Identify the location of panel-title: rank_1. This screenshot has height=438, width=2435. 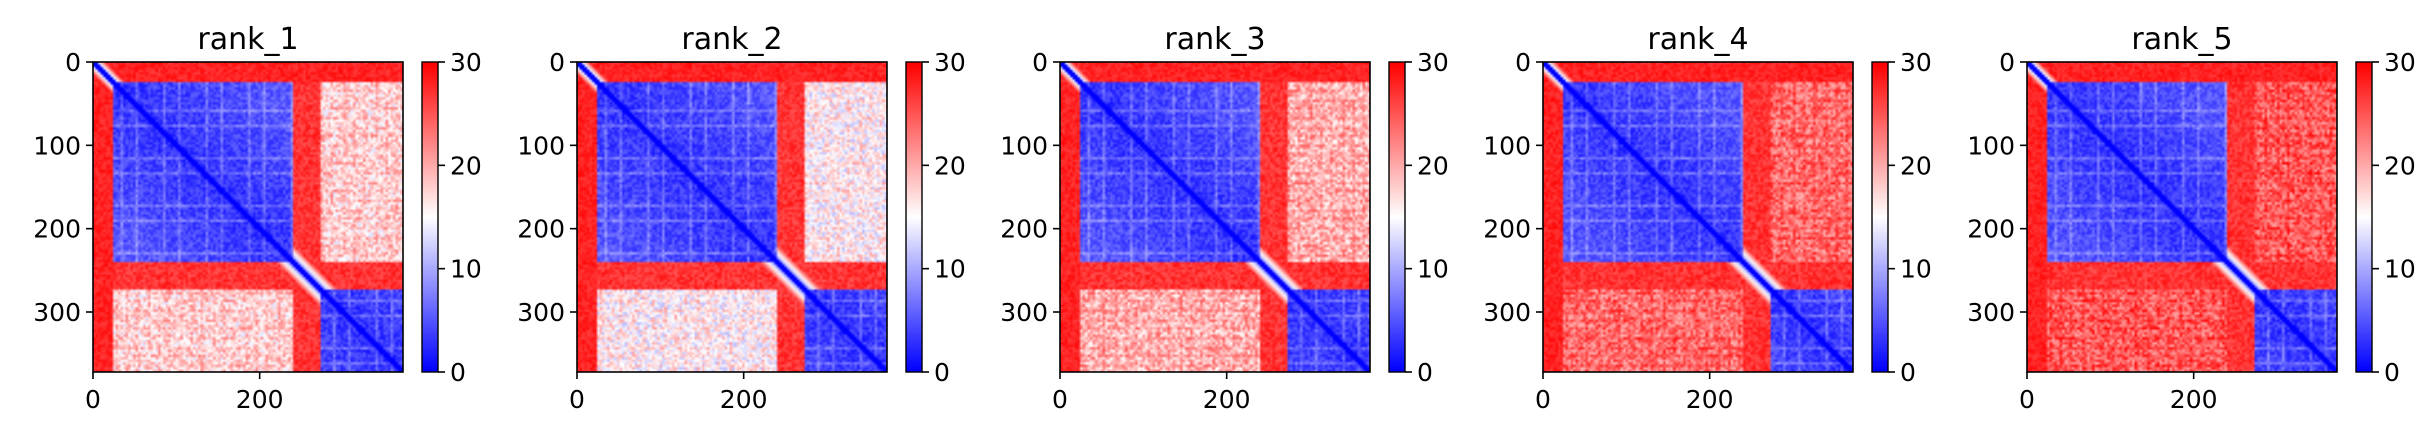
(247, 39).